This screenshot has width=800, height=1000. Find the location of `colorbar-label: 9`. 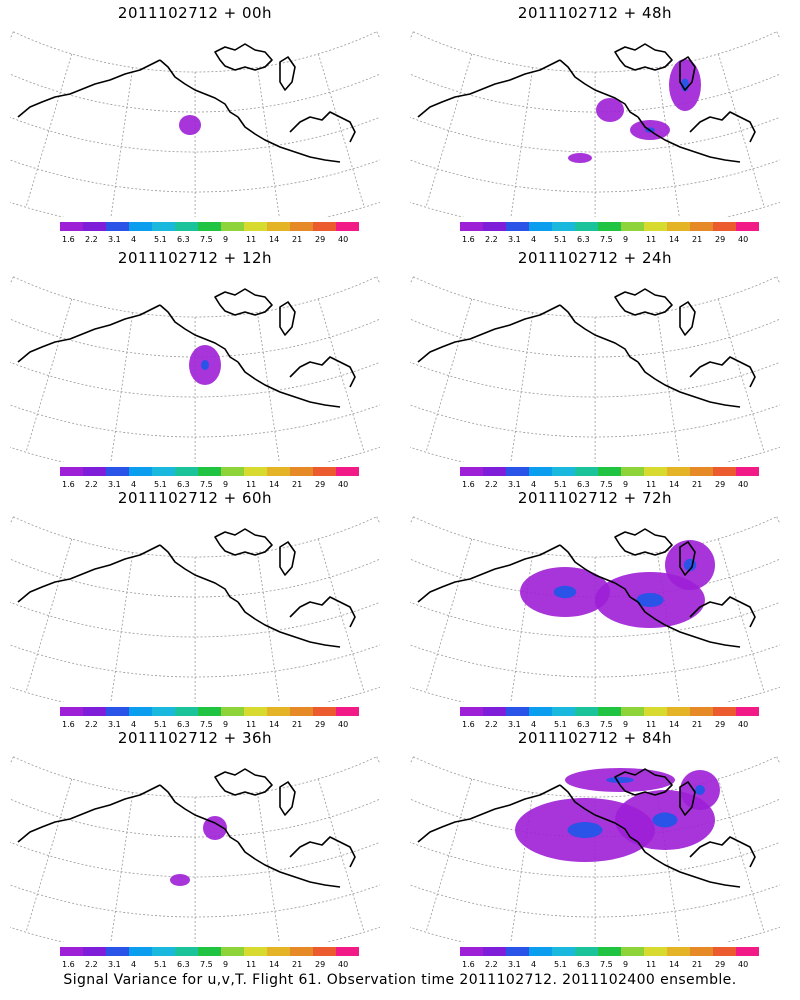

colorbar-label: 9 is located at coordinates (625, 964).